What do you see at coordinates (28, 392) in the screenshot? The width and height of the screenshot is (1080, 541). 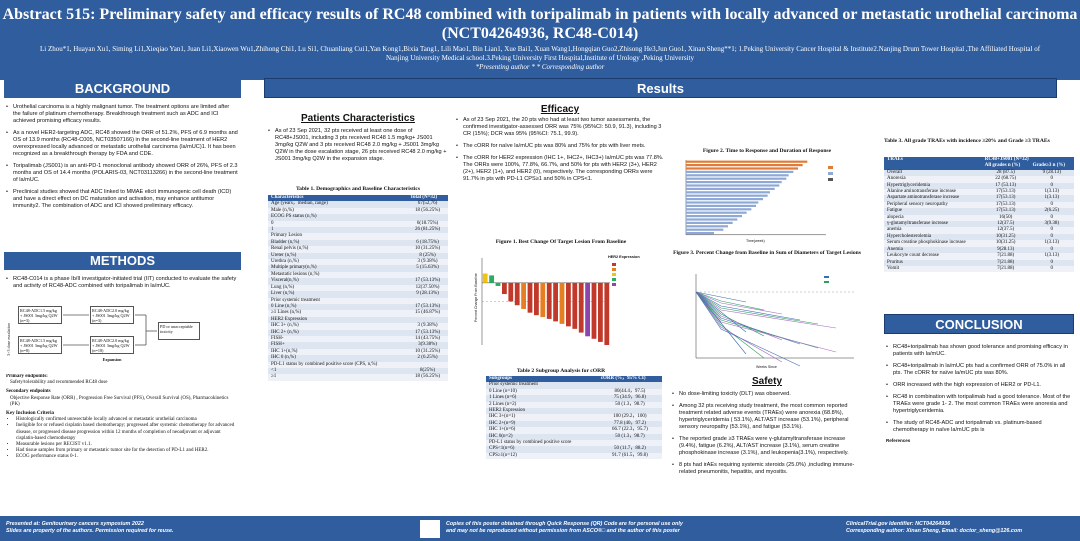 I see `secondary-endpoints-heading: Secondary endpoints` at bounding box center [28, 392].